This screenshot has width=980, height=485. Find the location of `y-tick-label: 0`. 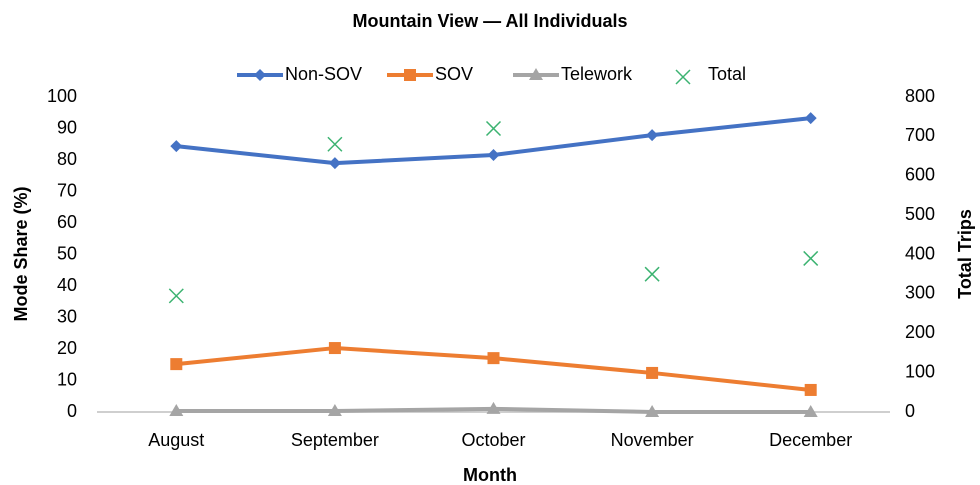

y-tick-label: 0 is located at coordinates (72, 411).